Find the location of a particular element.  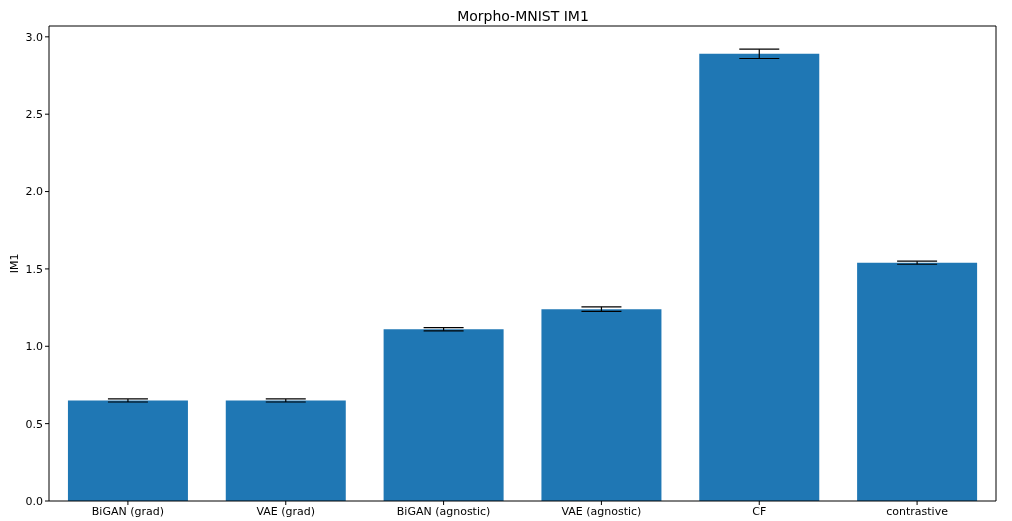

x-tick-label: CF is located at coordinates (759, 511).